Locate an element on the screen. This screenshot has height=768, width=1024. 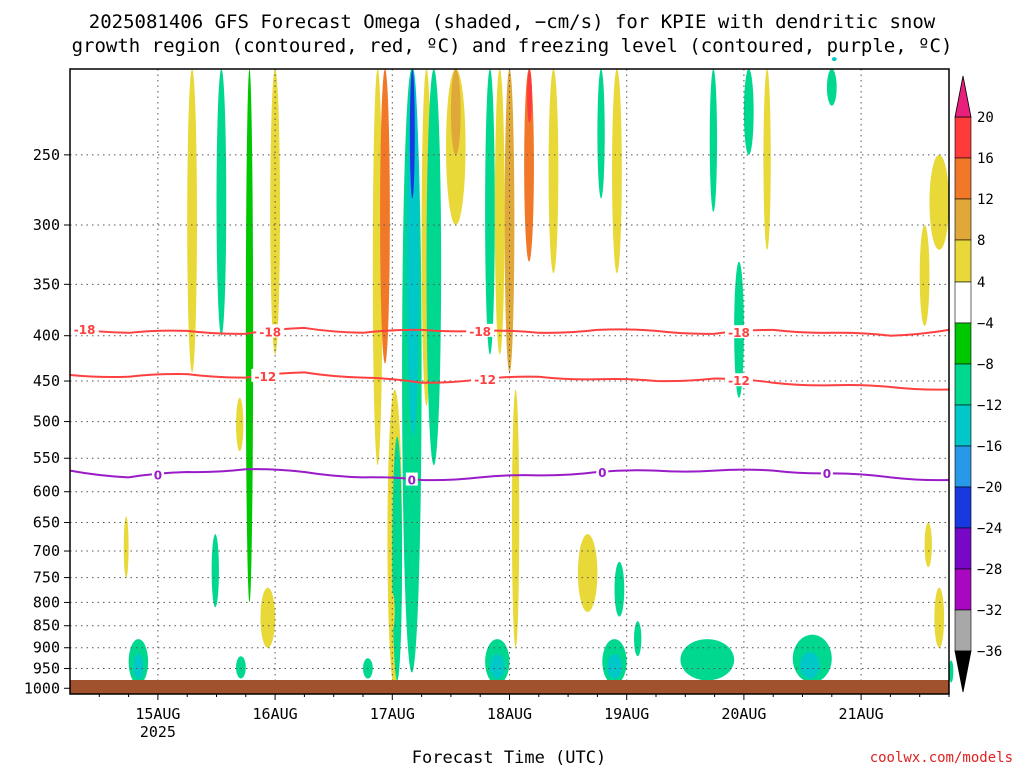
credit-text: coolwx.com/models is located at coordinates (941, 758).